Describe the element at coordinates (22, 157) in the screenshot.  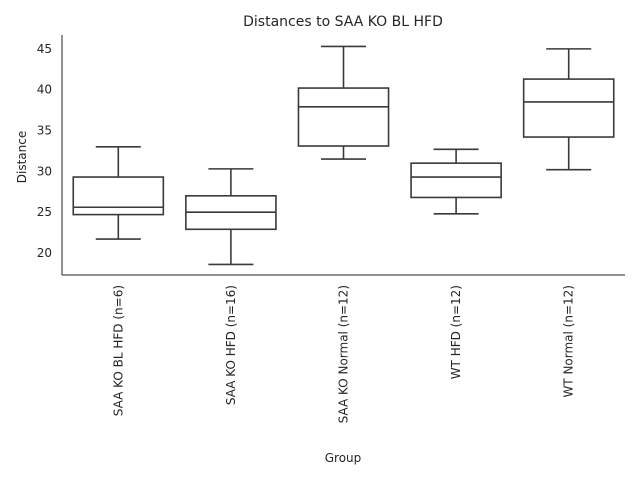
I see `y-axis-label: Distance` at that location.